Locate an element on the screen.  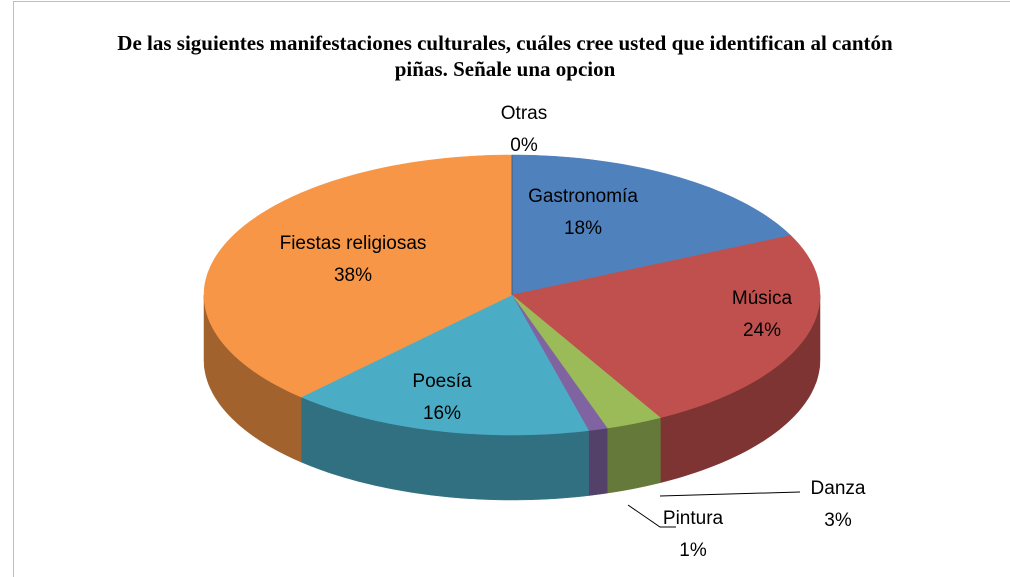
slice-label: Música is located at coordinates (762, 298).